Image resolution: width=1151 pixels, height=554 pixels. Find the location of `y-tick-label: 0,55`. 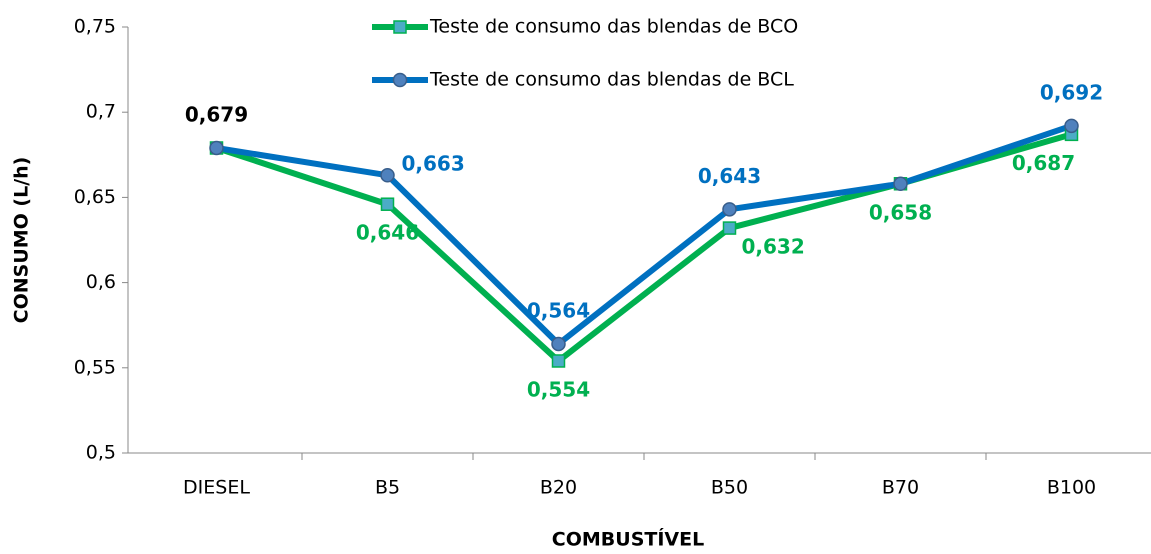

y-tick-label: 0,55 is located at coordinates (95, 367).